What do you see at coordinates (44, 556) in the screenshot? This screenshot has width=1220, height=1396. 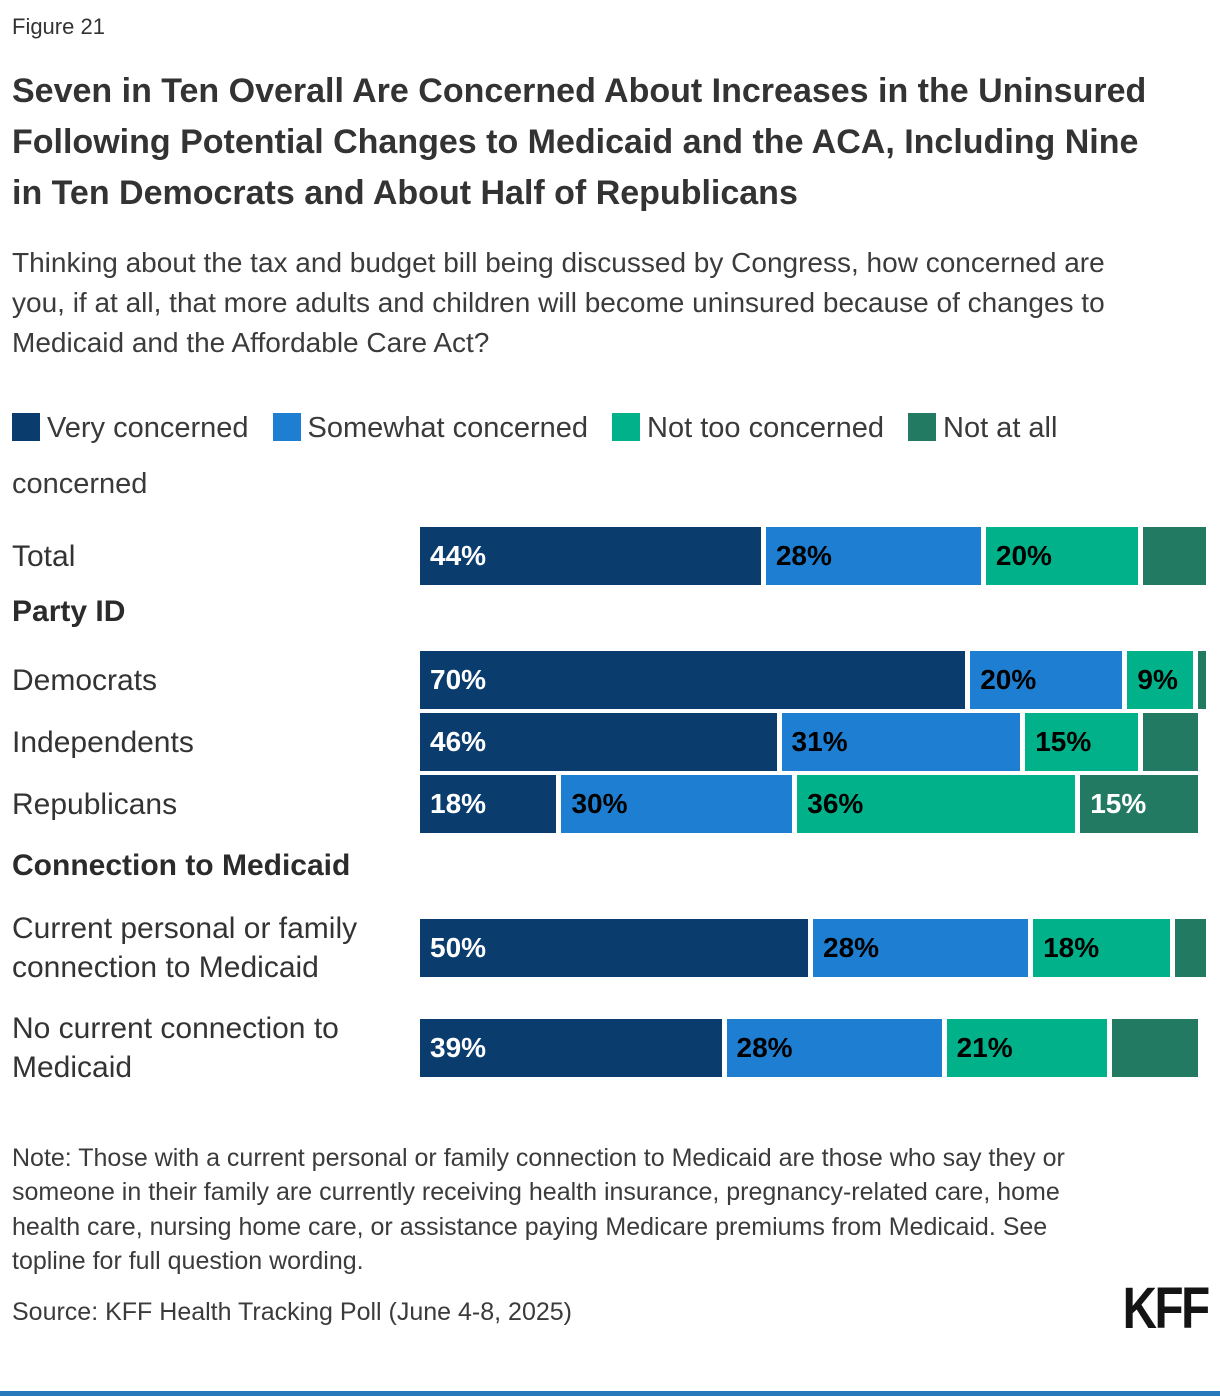 I see `row-label: Total` at bounding box center [44, 556].